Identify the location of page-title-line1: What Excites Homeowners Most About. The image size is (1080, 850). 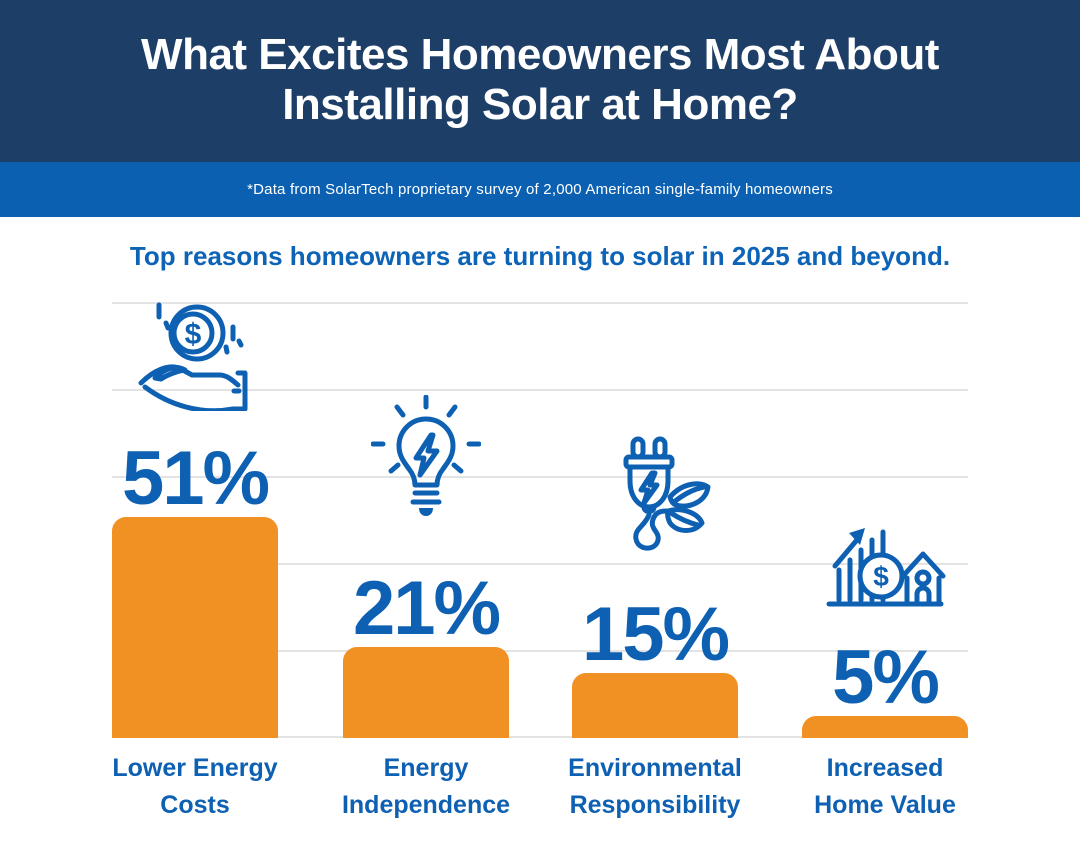
(540, 54).